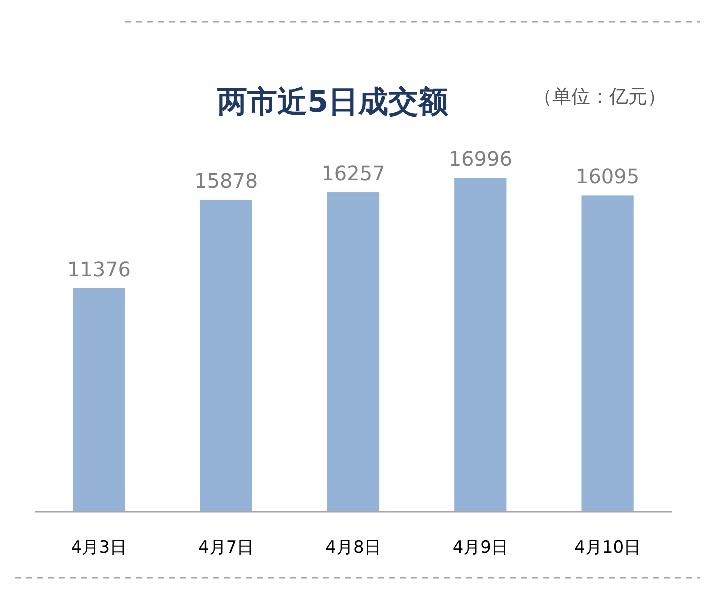 The height and width of the screenshot is (593, 713). Describe the element at coordinates (226, 548) in the screenshot. I see `x-tick-label: 4月7日` at that location.